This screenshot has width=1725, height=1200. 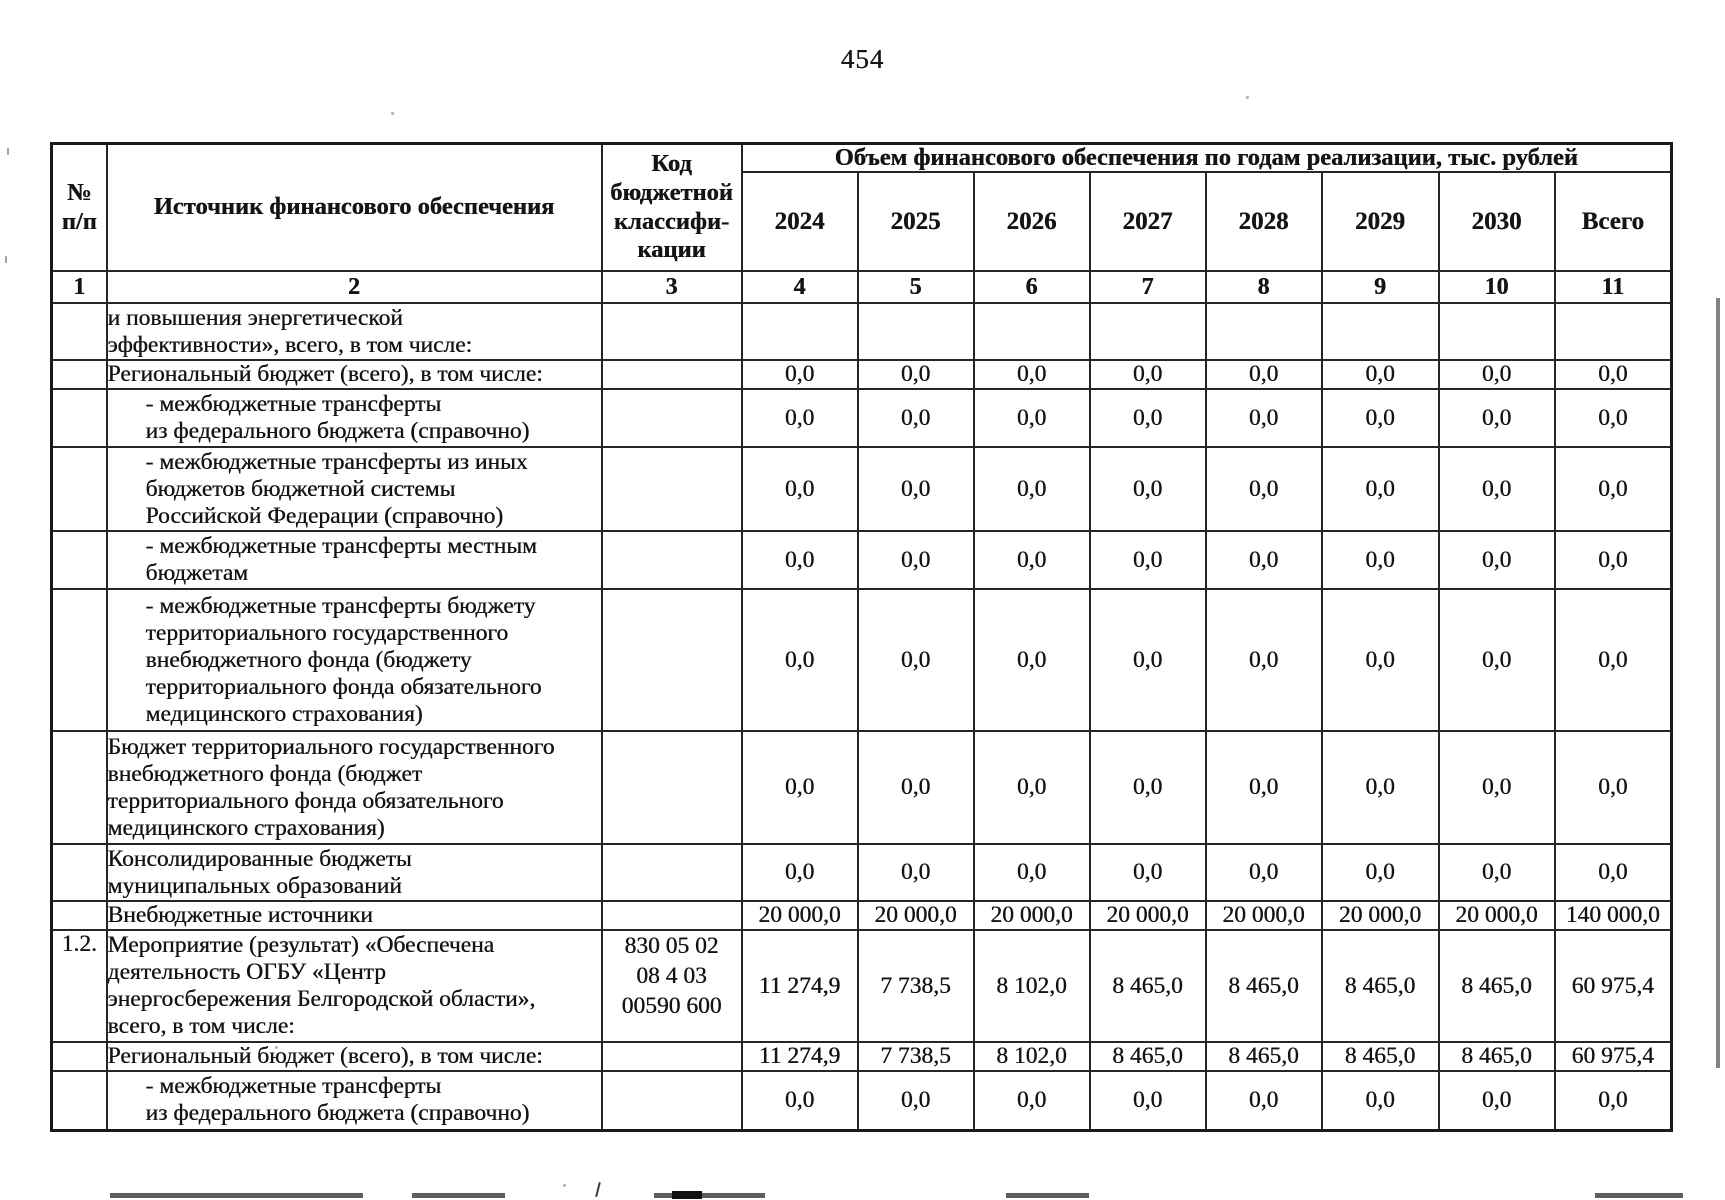 I want to click on value-cell: 60 975,4, so click(x=1613, y=1056).